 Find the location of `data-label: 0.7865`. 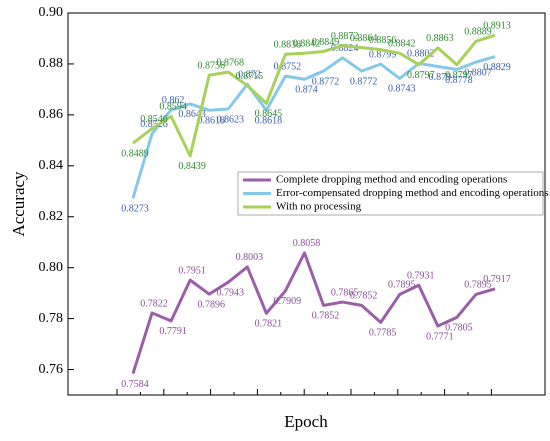

data-label: 0.7865 is located at coordinates (345, 292).